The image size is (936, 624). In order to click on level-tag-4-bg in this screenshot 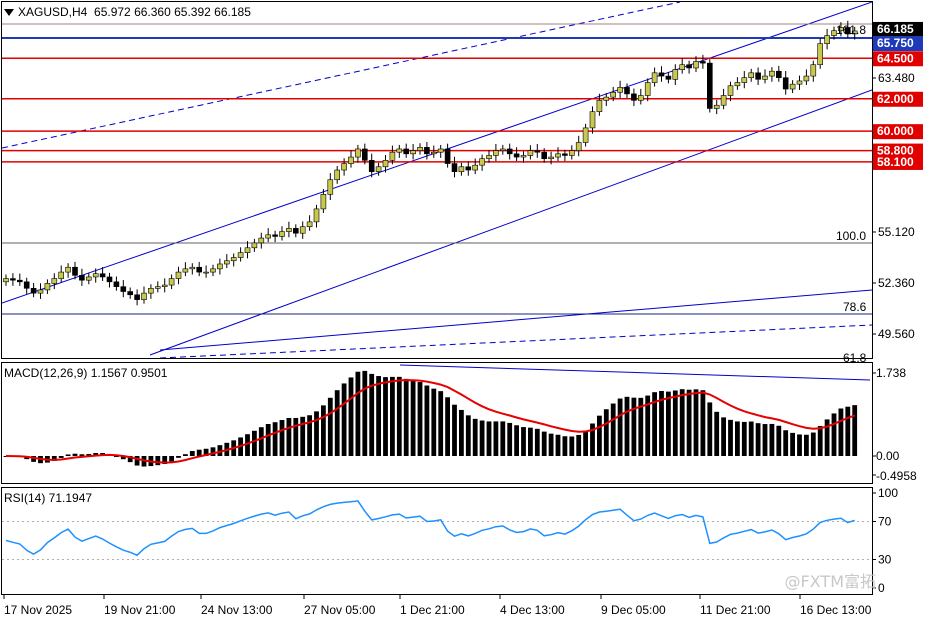, I will do `click(898, 162)`.